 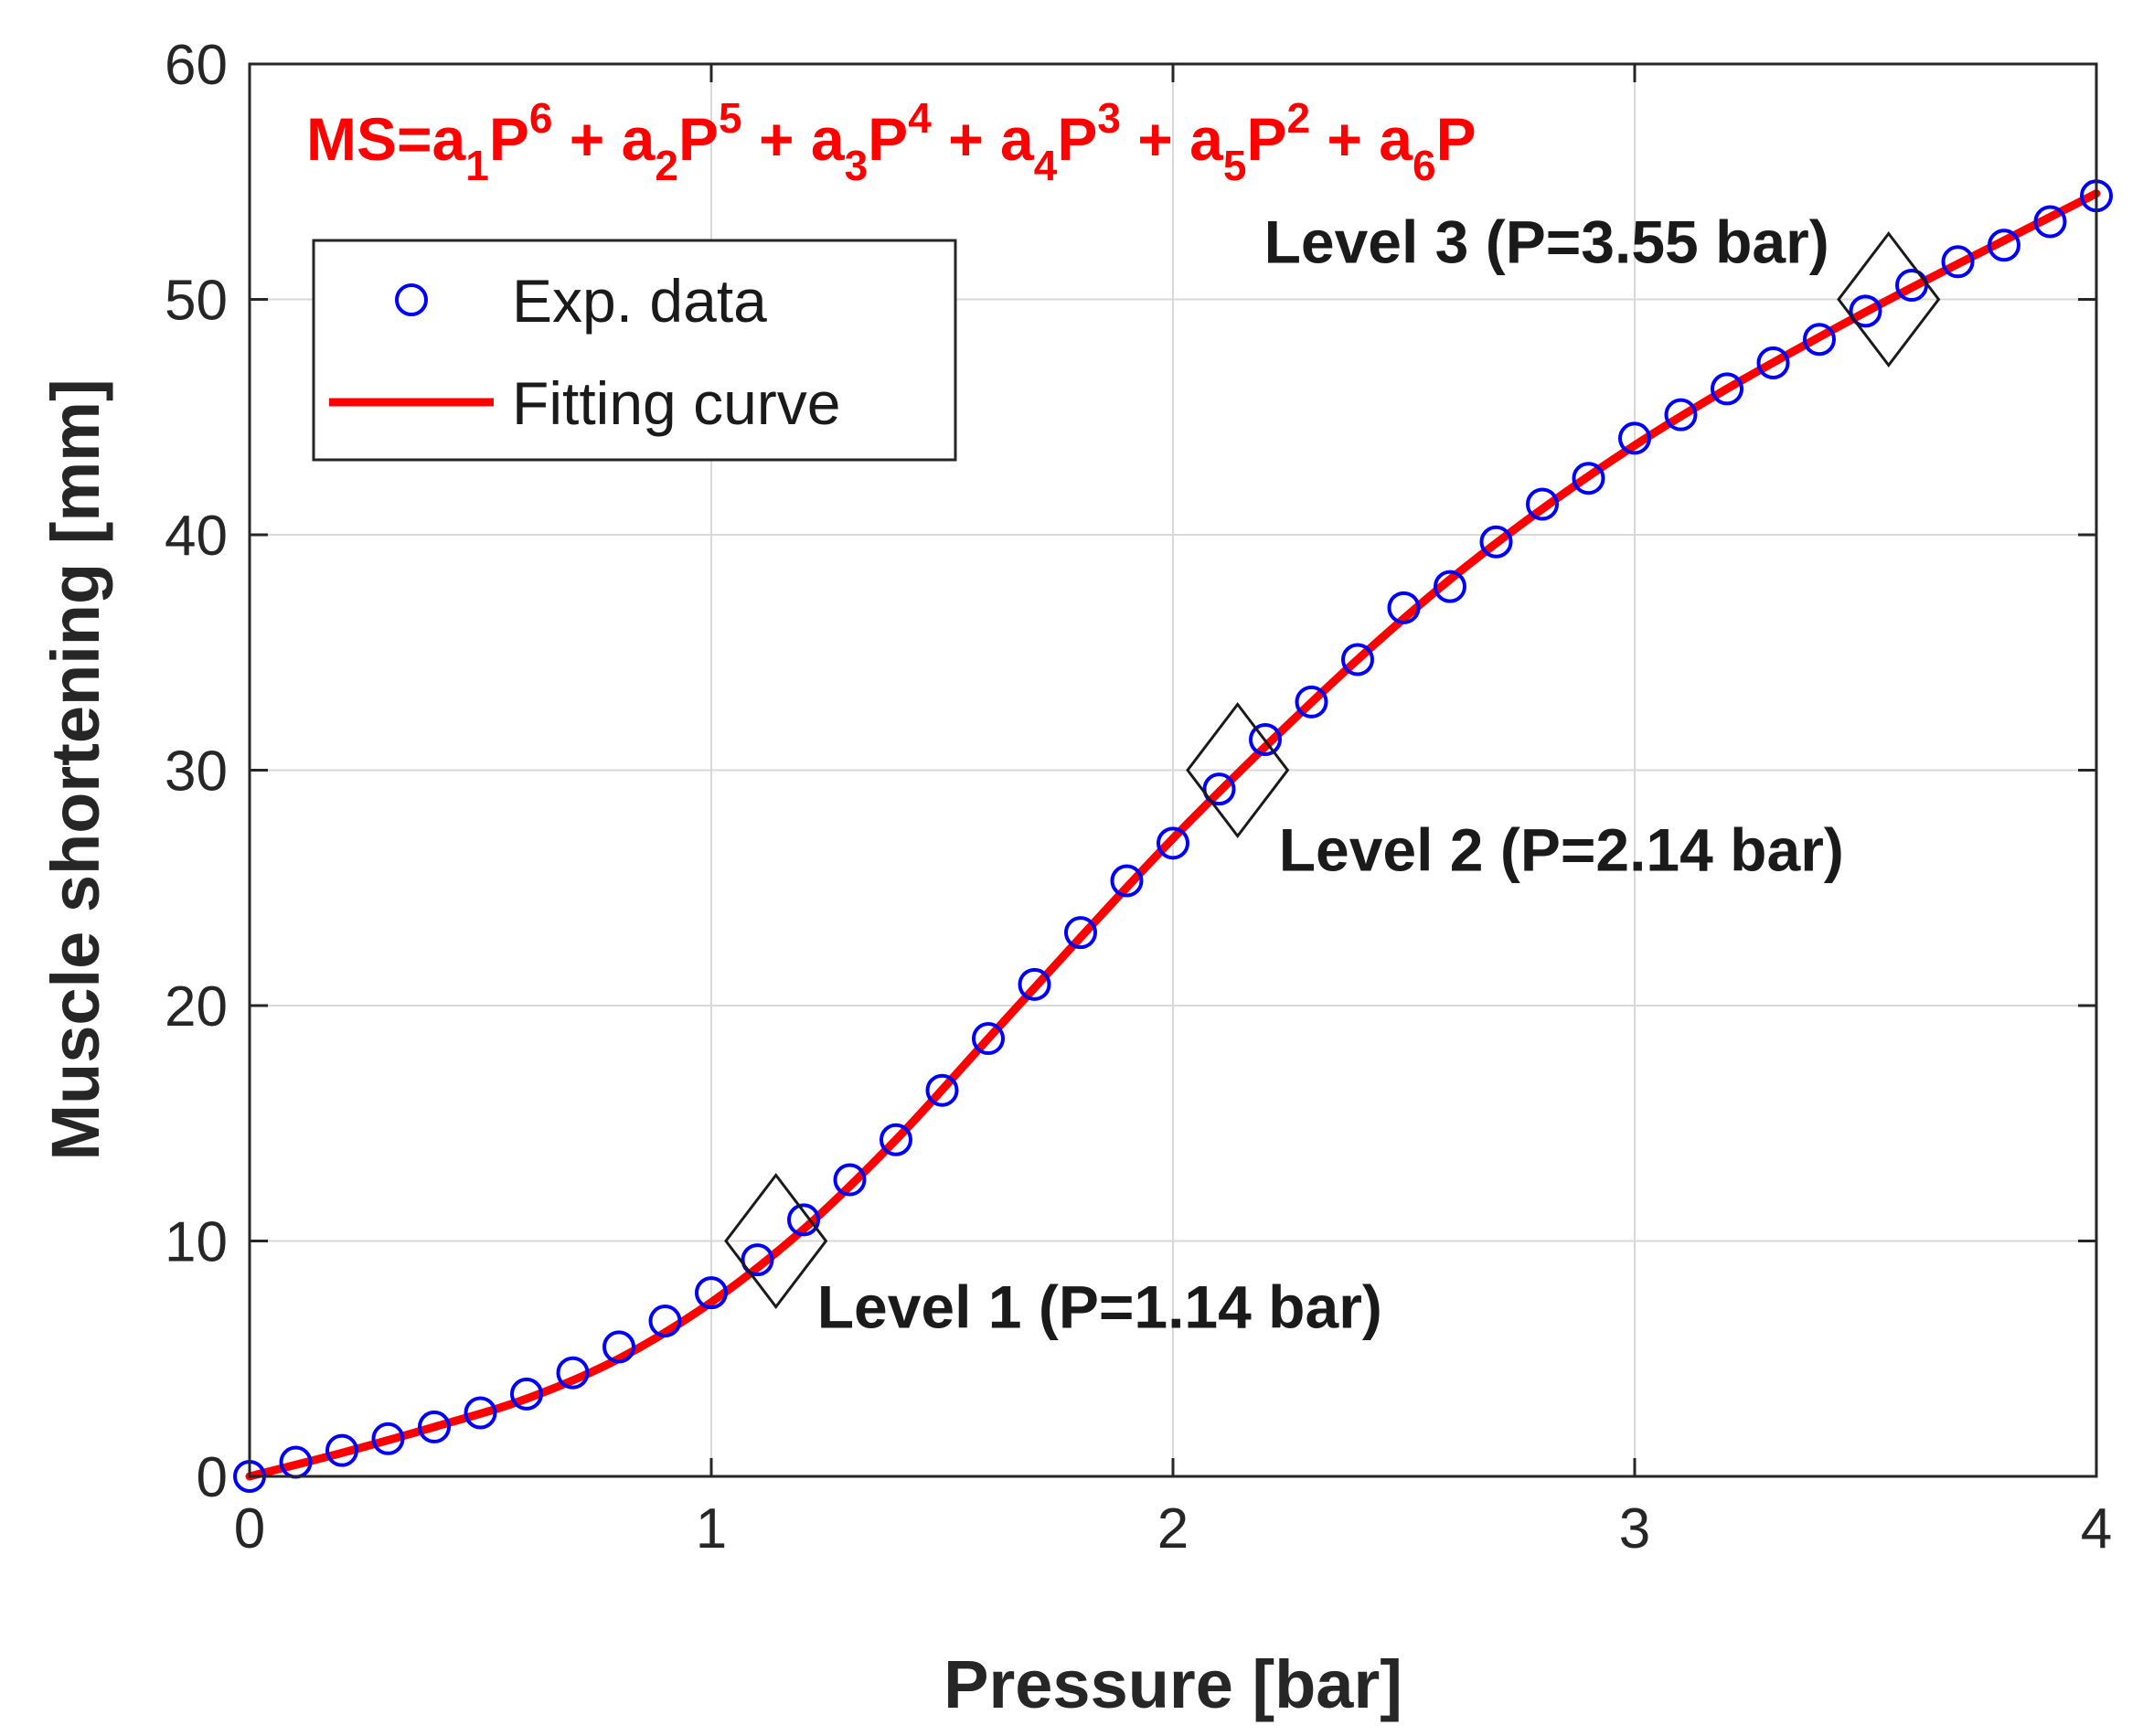 I want to click on y-tick-label: 50, so click(x=196, y=301).